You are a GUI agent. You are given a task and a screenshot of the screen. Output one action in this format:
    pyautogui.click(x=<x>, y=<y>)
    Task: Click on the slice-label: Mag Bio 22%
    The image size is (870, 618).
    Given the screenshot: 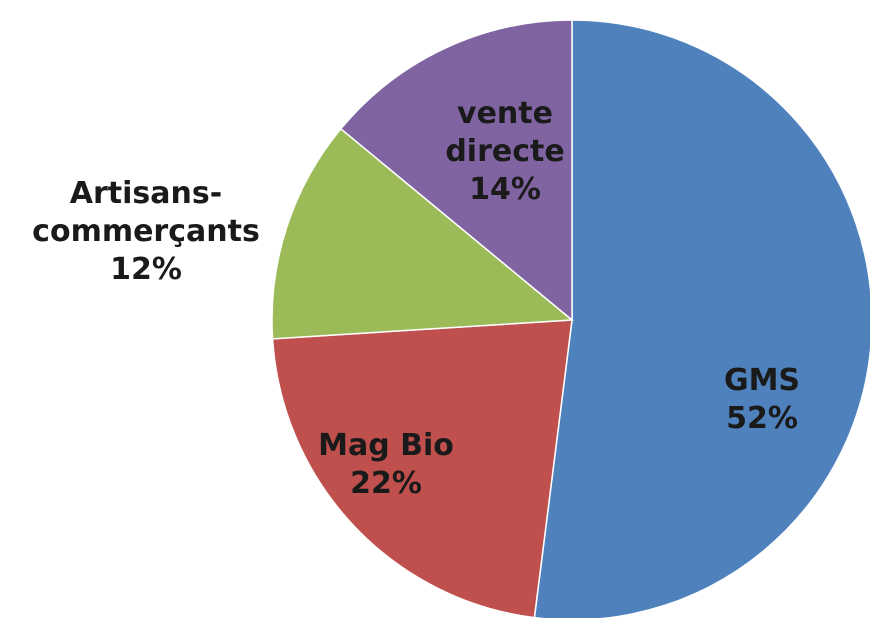 What is the action you would take?
    pyautogui.click(x=386, y=465)
    